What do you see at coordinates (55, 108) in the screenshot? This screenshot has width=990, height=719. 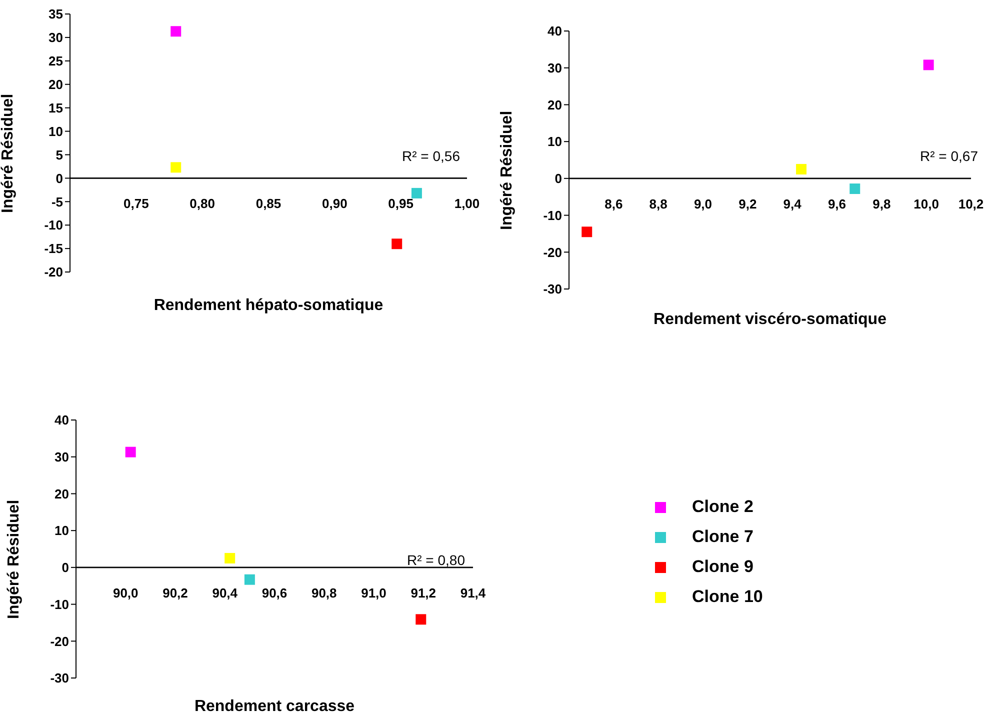 I see `y-tick-label: 15` at bounding box center [55, 108].